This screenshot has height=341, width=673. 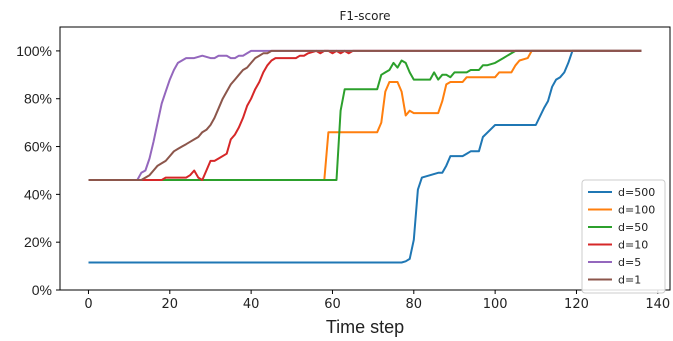 What do you see at coordinates (364, 16) in the screenshot?
I see `chart-title: F1-score` at bounding box center [364, 16].